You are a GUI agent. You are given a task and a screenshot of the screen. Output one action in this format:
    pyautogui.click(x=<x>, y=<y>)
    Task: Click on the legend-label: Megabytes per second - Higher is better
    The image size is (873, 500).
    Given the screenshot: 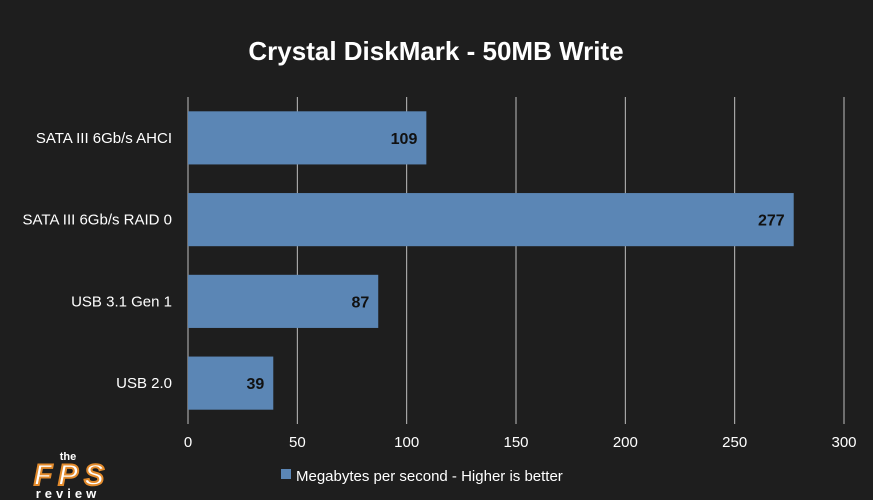 What is the action you would take?
    pyautogui.click(x=429, y=476)
    